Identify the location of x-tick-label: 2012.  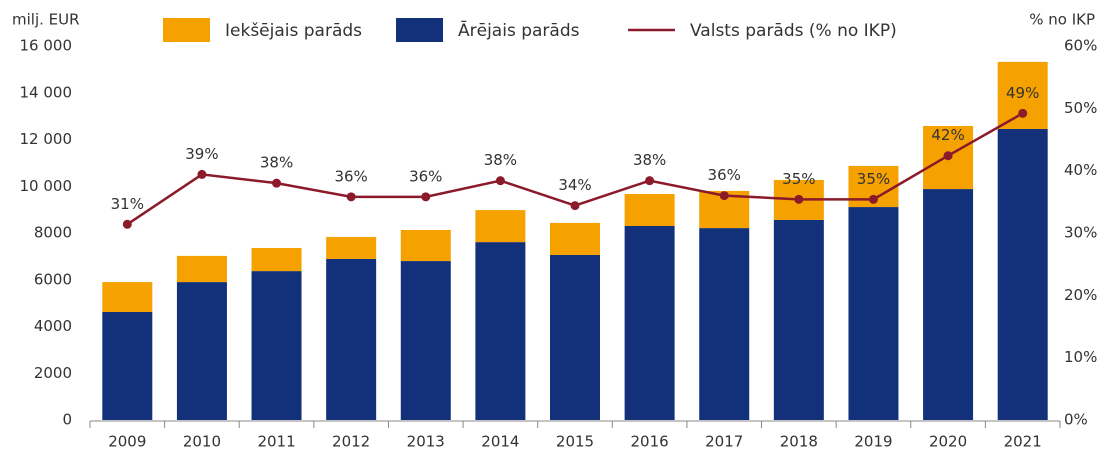
(351, 442).